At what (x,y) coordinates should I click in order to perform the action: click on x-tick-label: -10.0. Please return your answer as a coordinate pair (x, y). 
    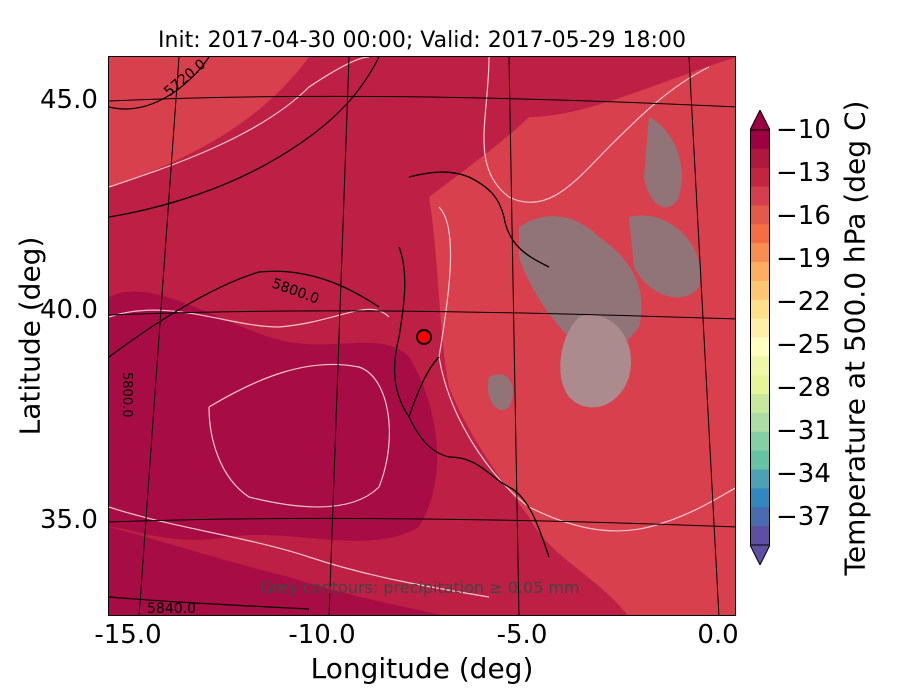
    Looking at the image, I should click on (322, 635).